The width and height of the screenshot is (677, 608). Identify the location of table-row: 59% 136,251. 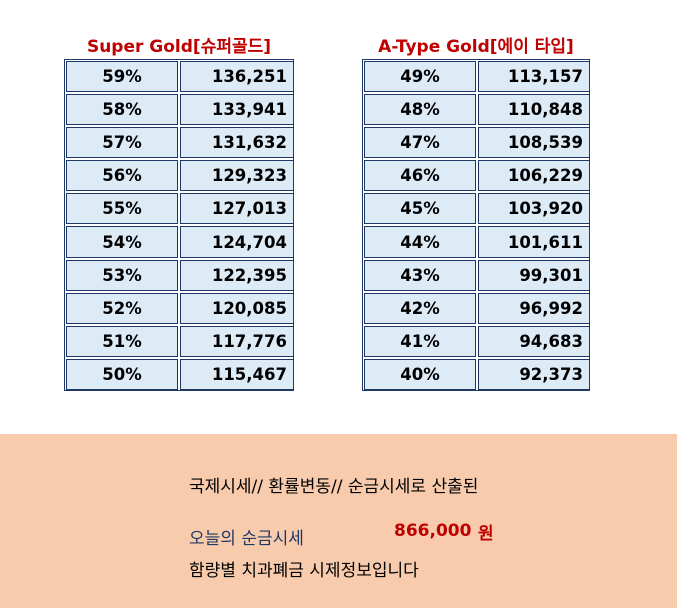
(180, 76).